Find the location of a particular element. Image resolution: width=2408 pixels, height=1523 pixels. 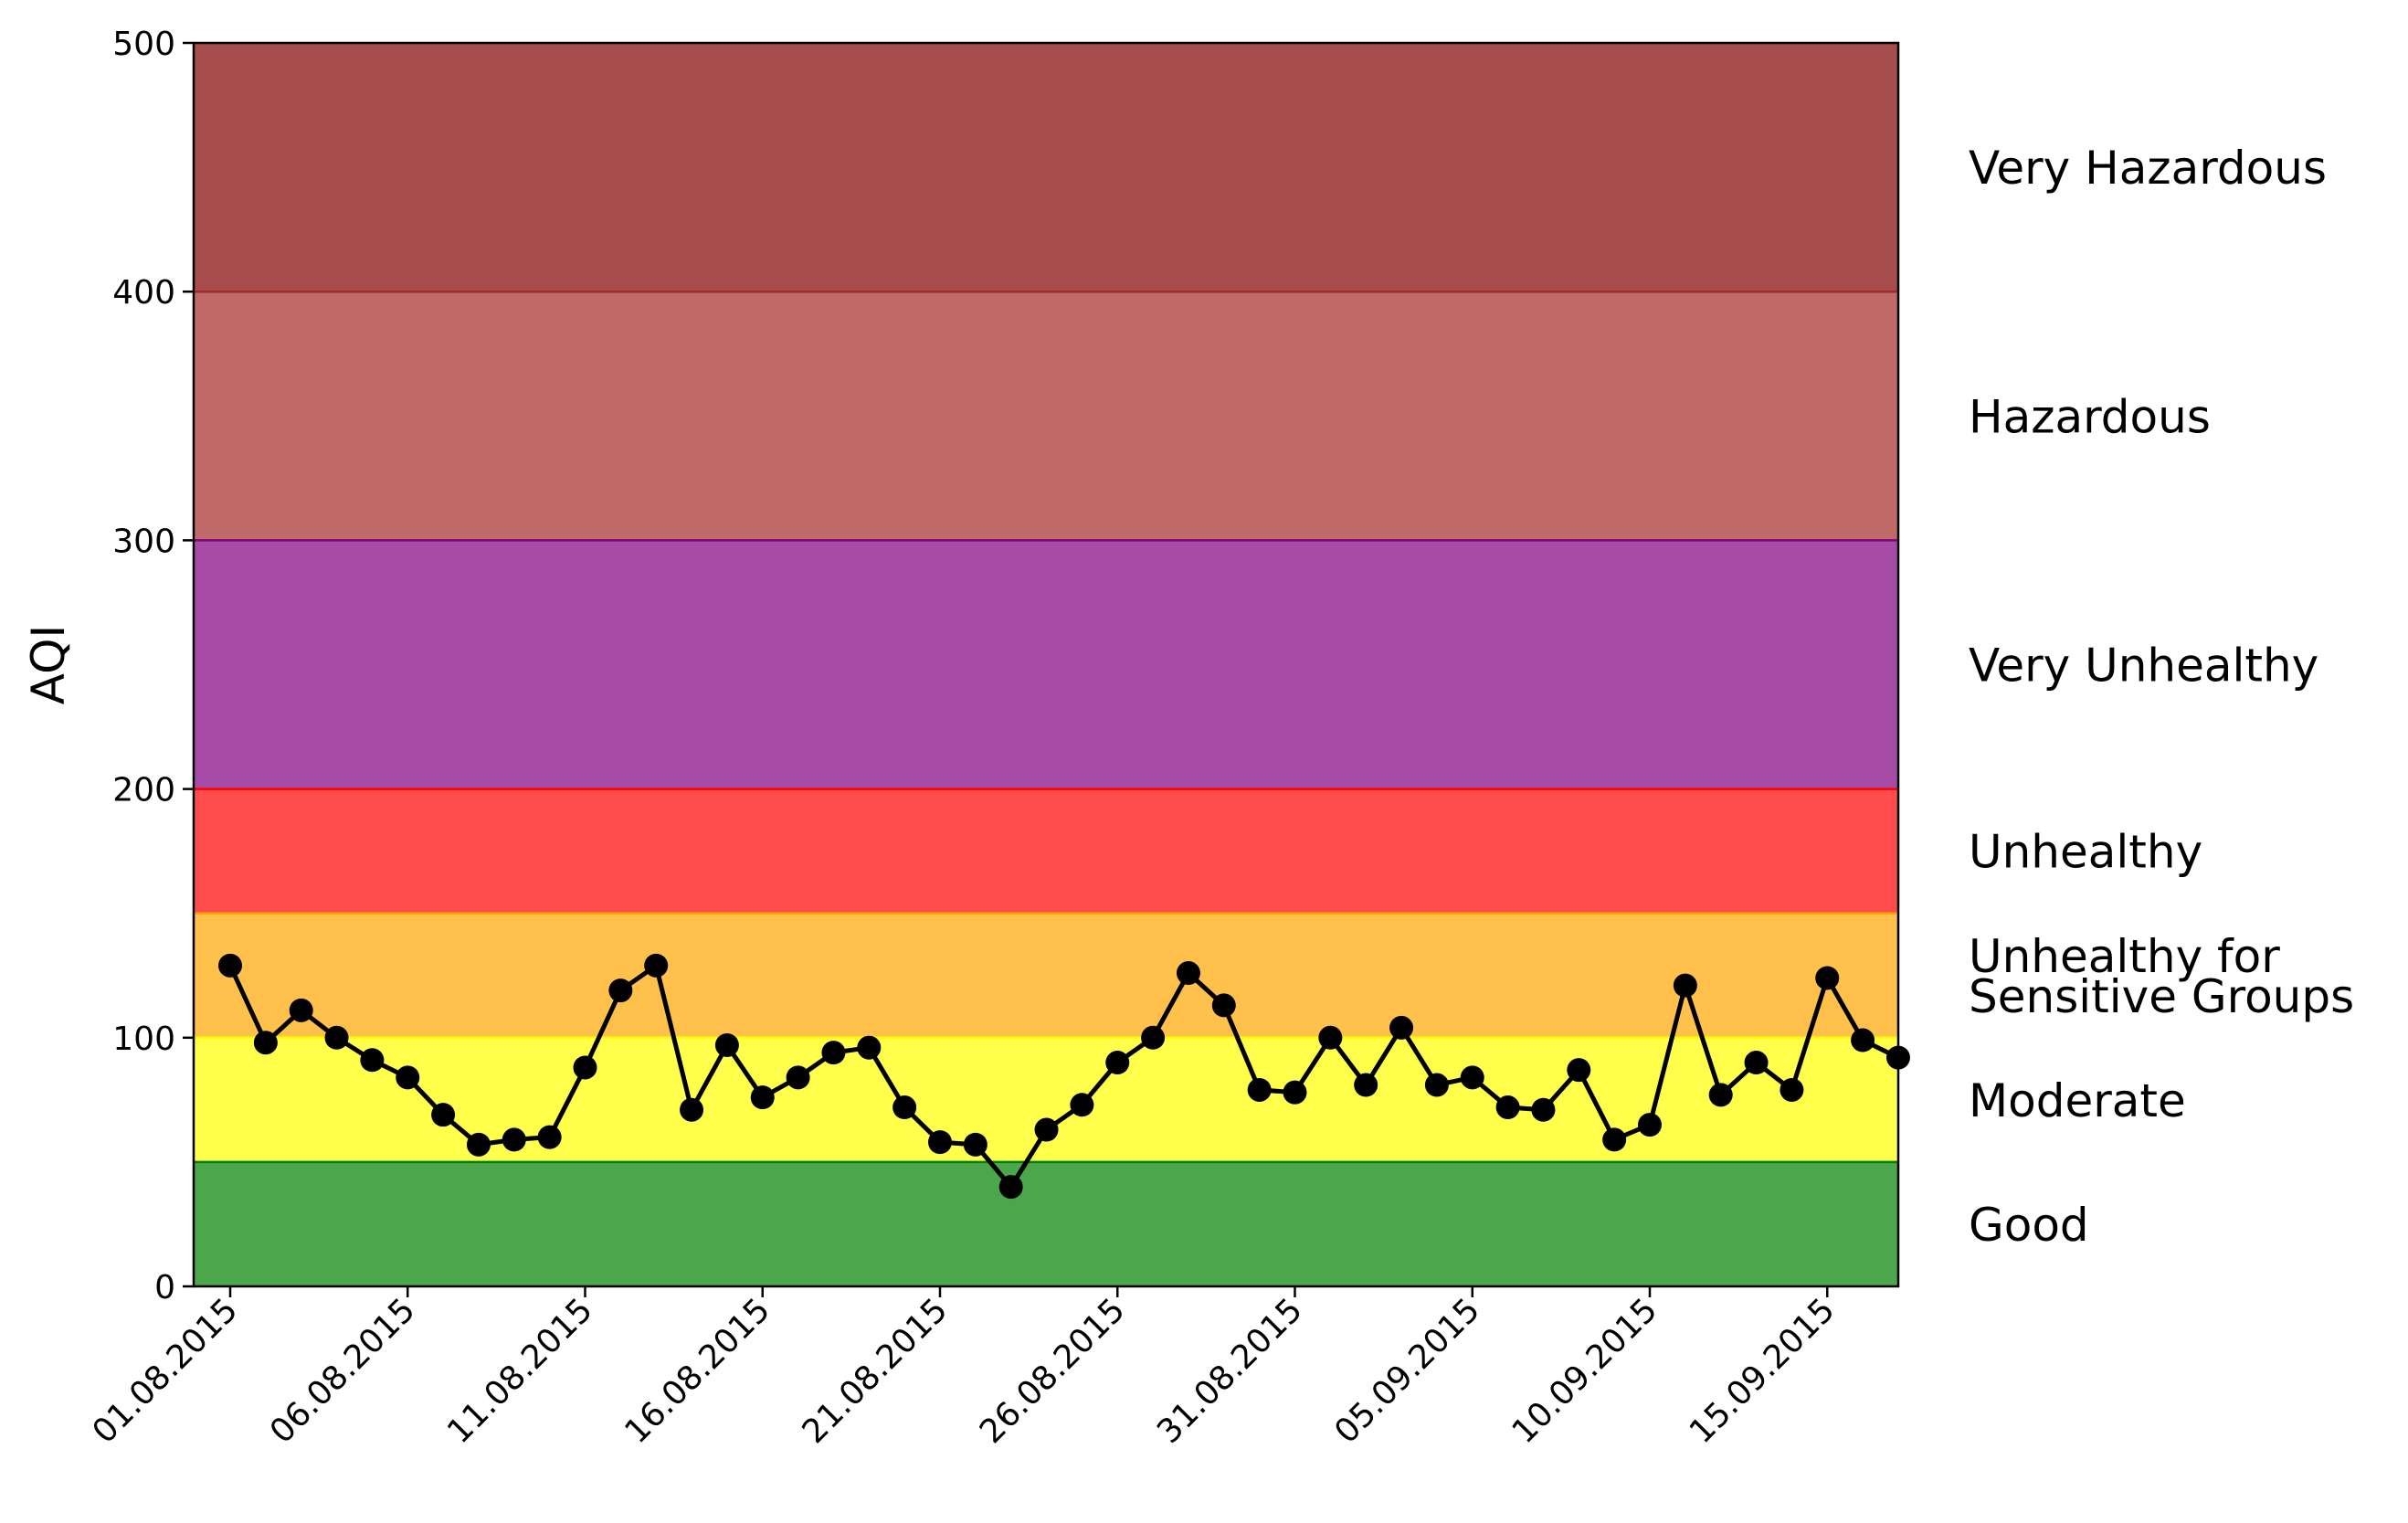

band-label-line: Very Hazardous is located at coordinates (2148, 168).